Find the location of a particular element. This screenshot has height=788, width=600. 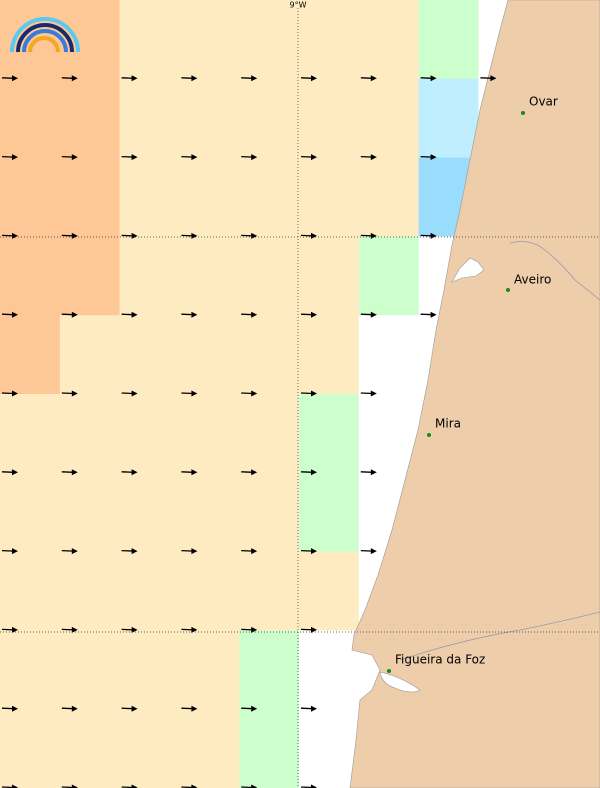

lagoon is located at coordinates (468, 270).